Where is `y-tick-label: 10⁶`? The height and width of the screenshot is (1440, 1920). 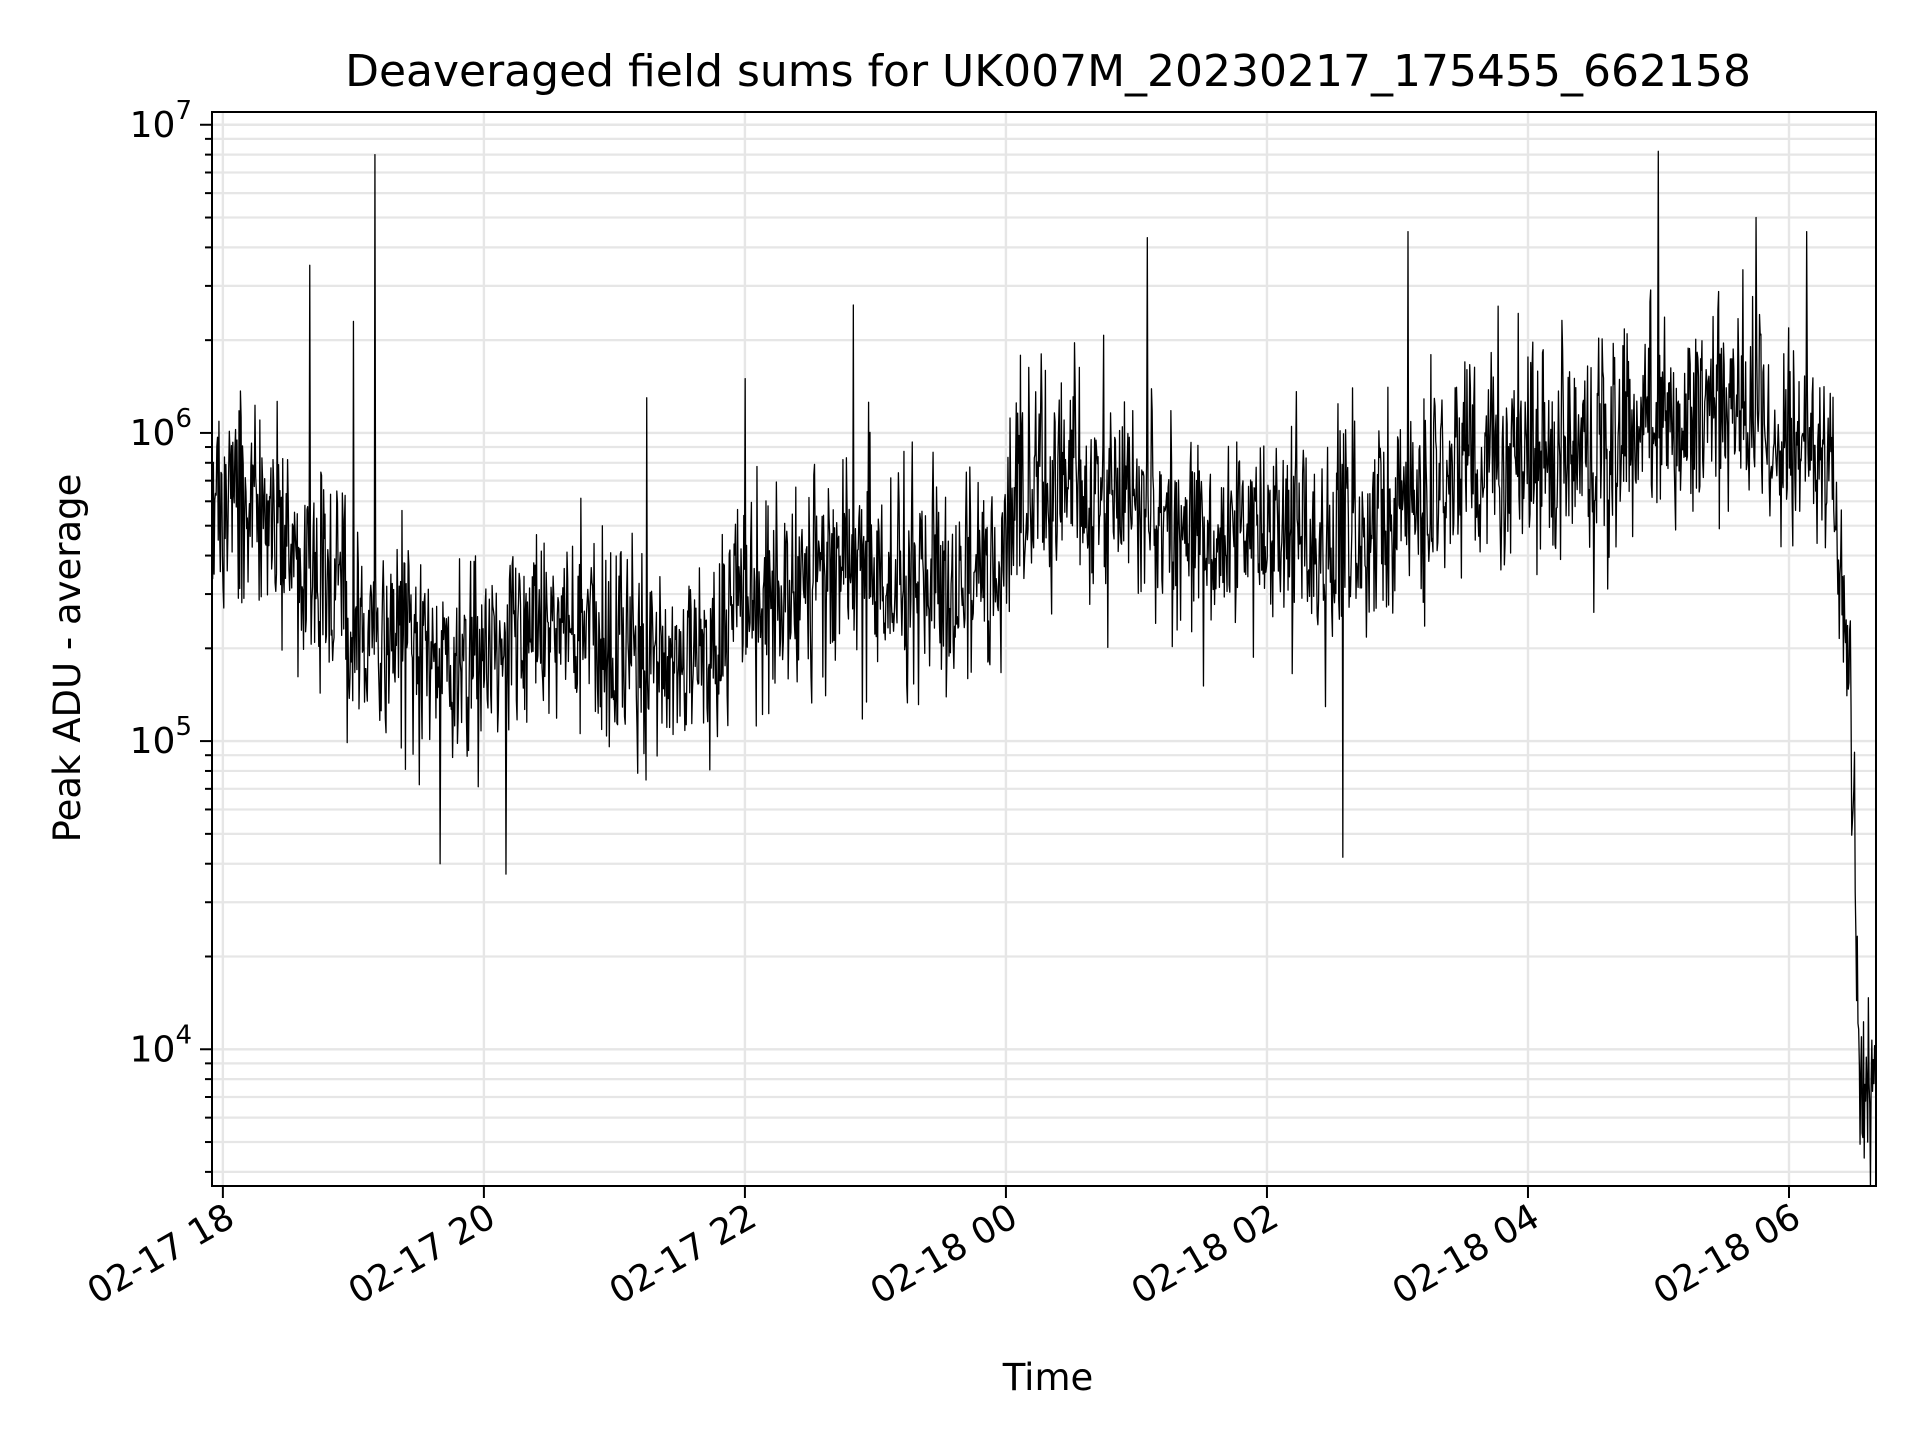
y-tick-label: 10⁶ is located at coordinates (161, 429).